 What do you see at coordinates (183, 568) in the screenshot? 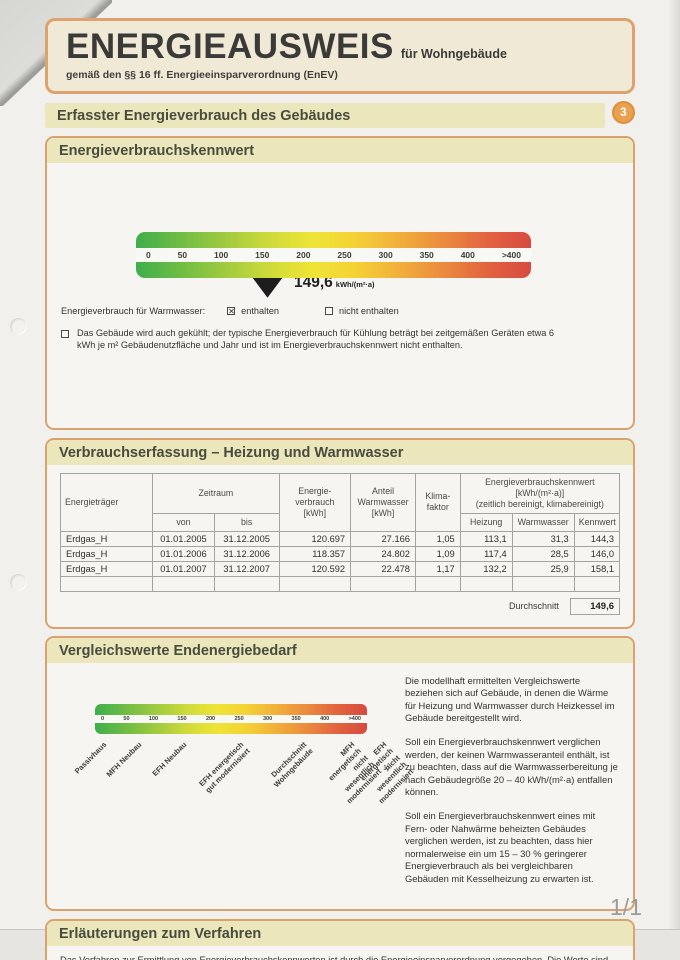
I see `table-cell: 01.01.2007` at bounding box center [183, 568].